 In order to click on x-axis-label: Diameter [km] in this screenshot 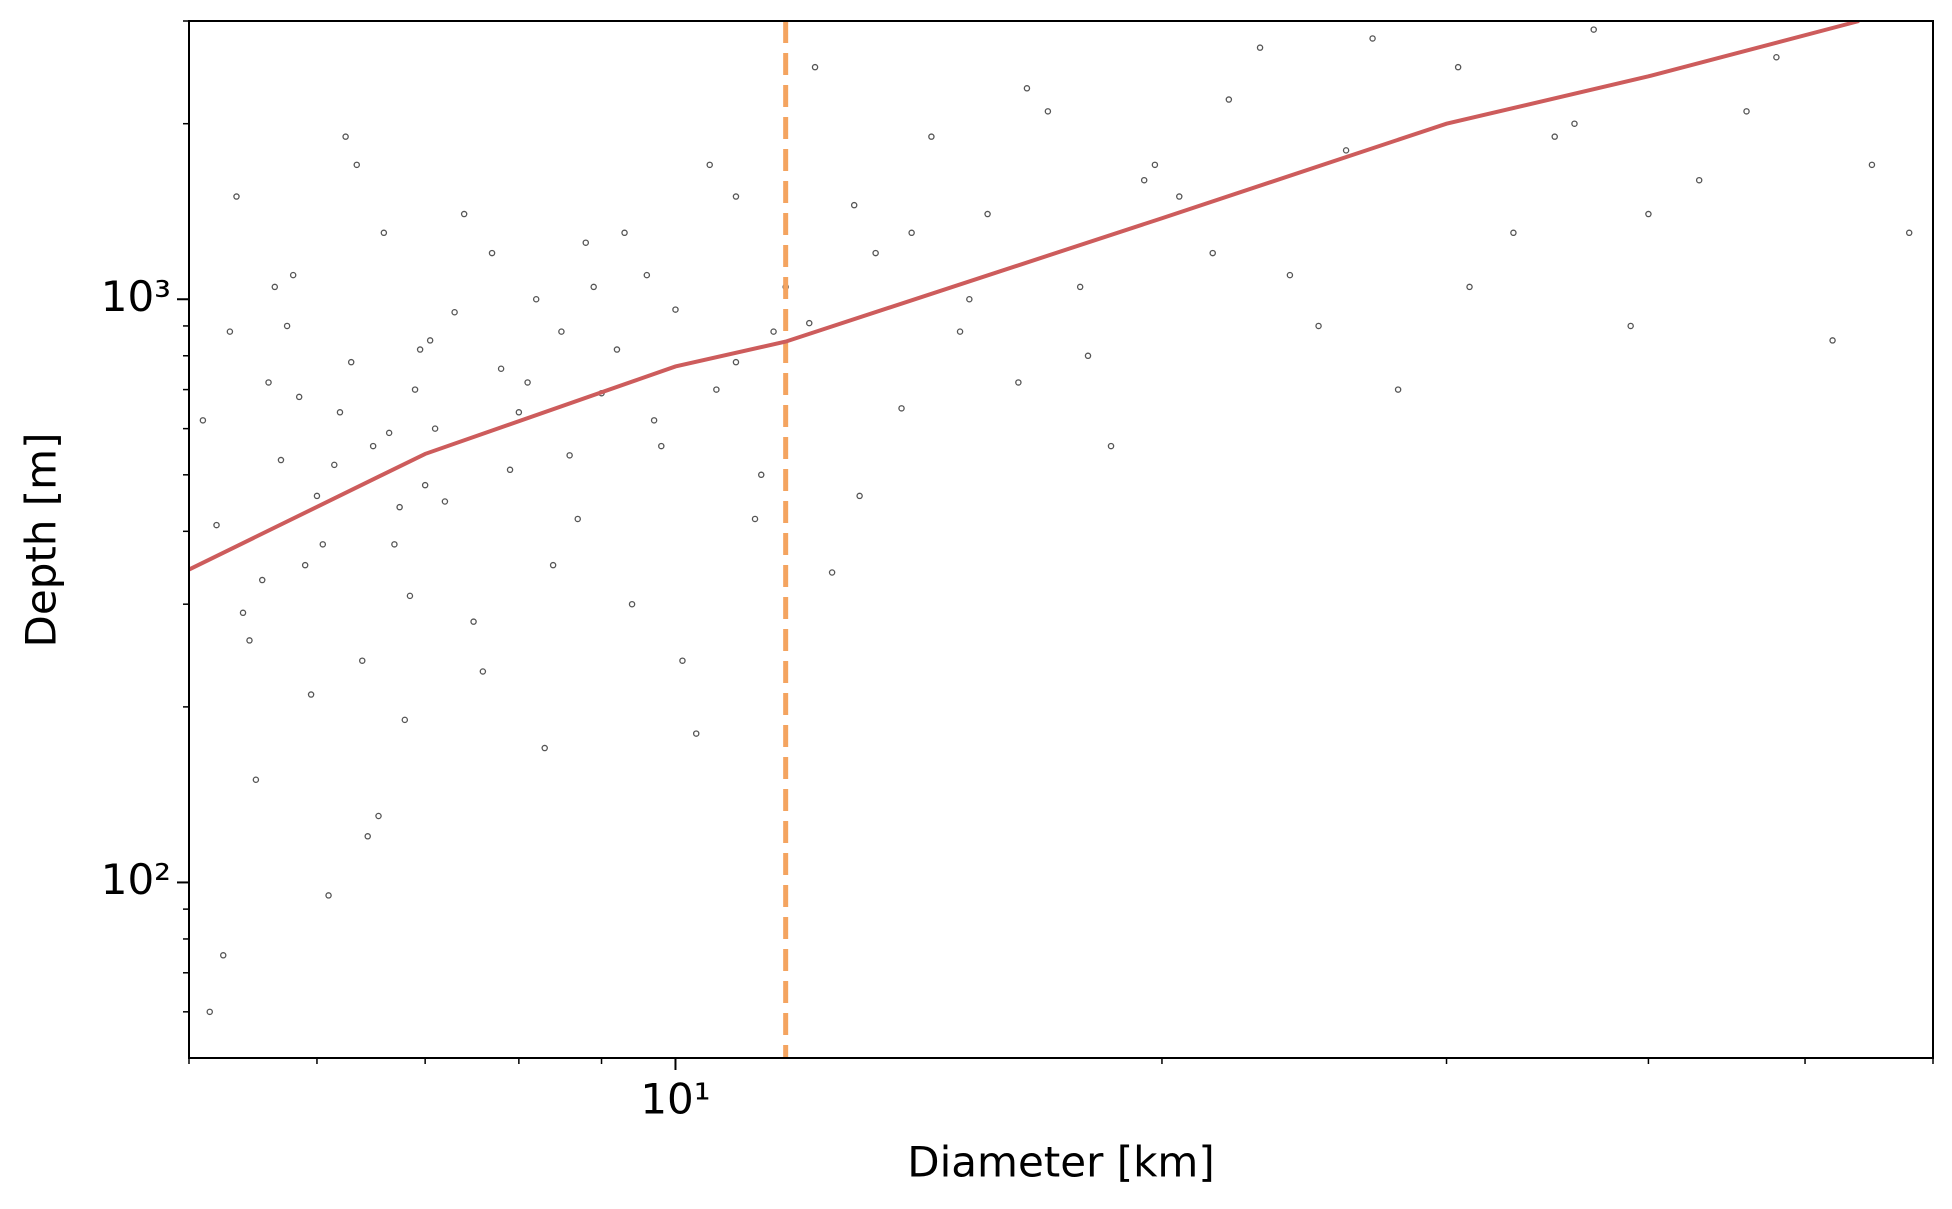, I will do `click(1060, 1162)`.